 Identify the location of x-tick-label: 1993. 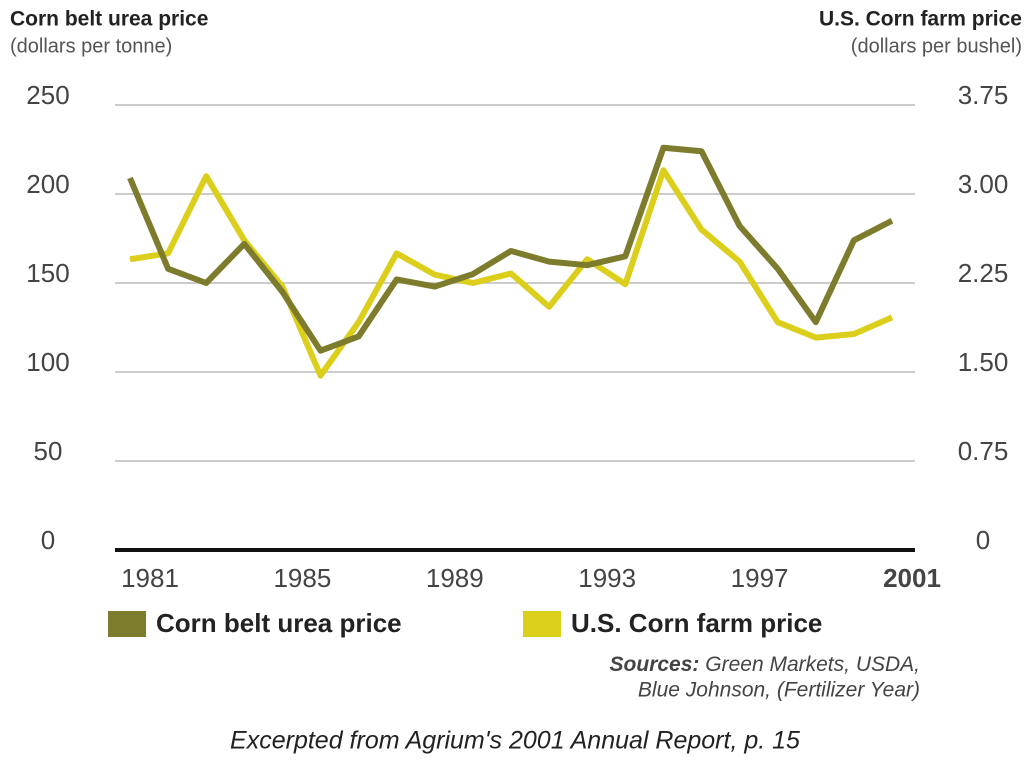
(607, 578).